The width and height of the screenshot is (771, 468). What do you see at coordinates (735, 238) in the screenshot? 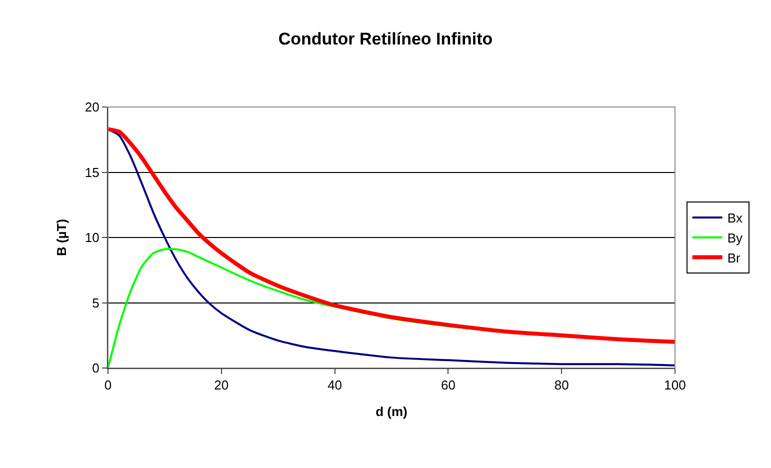
I see `legend-label: By` at bounding box center [735, 238].